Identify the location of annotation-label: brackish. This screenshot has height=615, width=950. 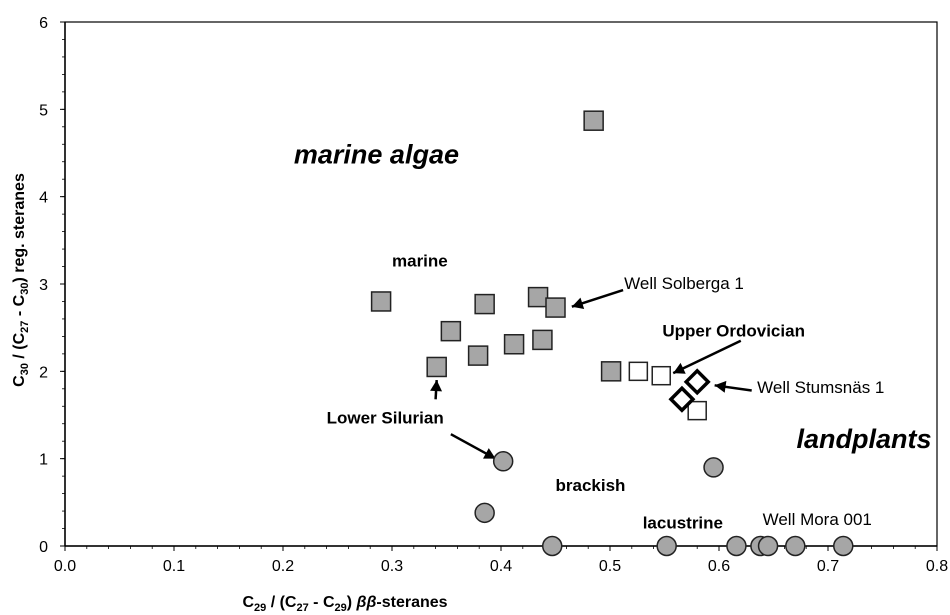
(591, 485).